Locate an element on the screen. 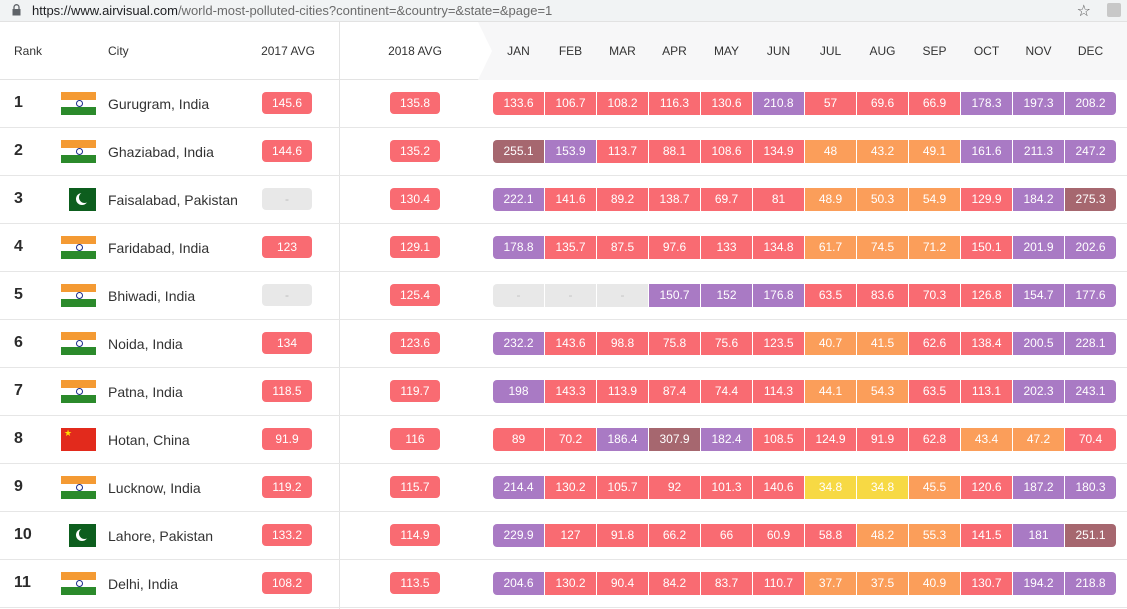  month-value-mar: 90.4 is located at coordinates (622, 583).